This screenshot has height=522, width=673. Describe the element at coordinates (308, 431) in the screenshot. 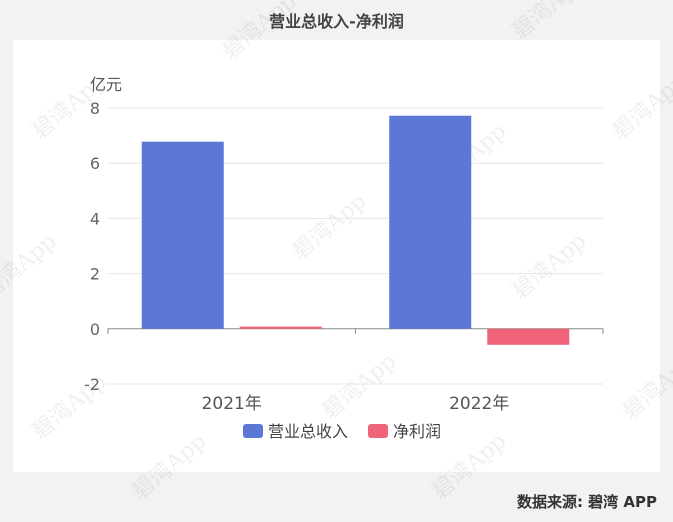

I see `legend-label: 营业总收入` at that location.